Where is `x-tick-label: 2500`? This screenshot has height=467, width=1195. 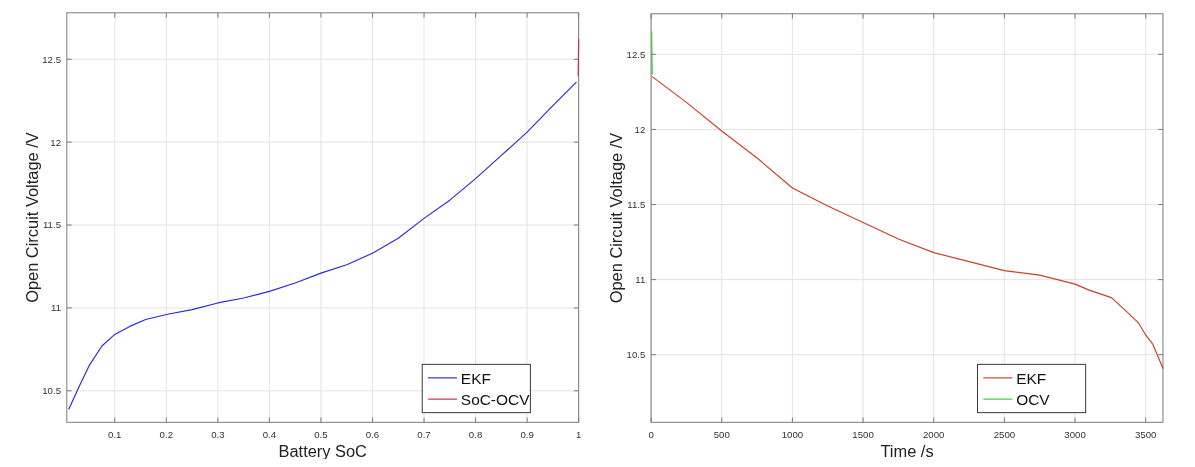 x-tick-label: 2500 is located at coordinates (1004, 434).